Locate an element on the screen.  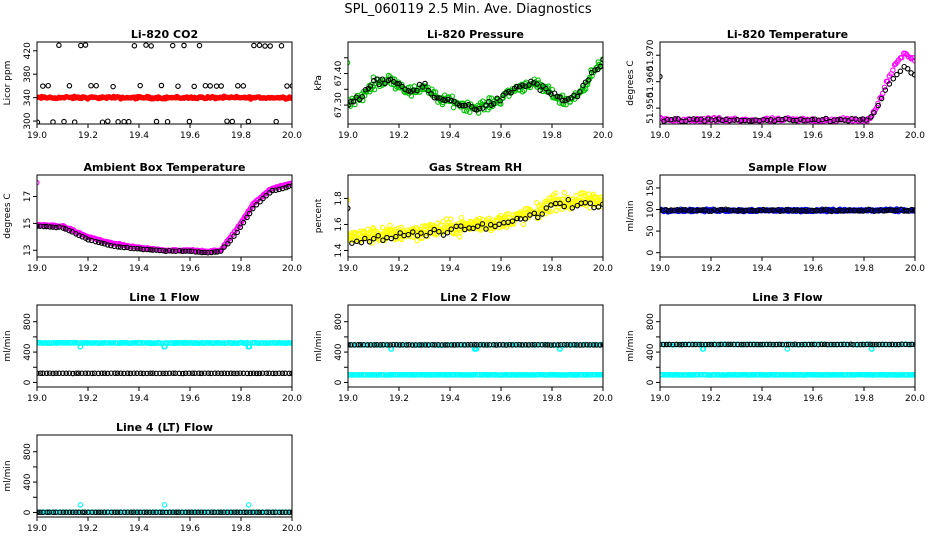
y-axis-label: degrees C is located at coordinates (631, 82).